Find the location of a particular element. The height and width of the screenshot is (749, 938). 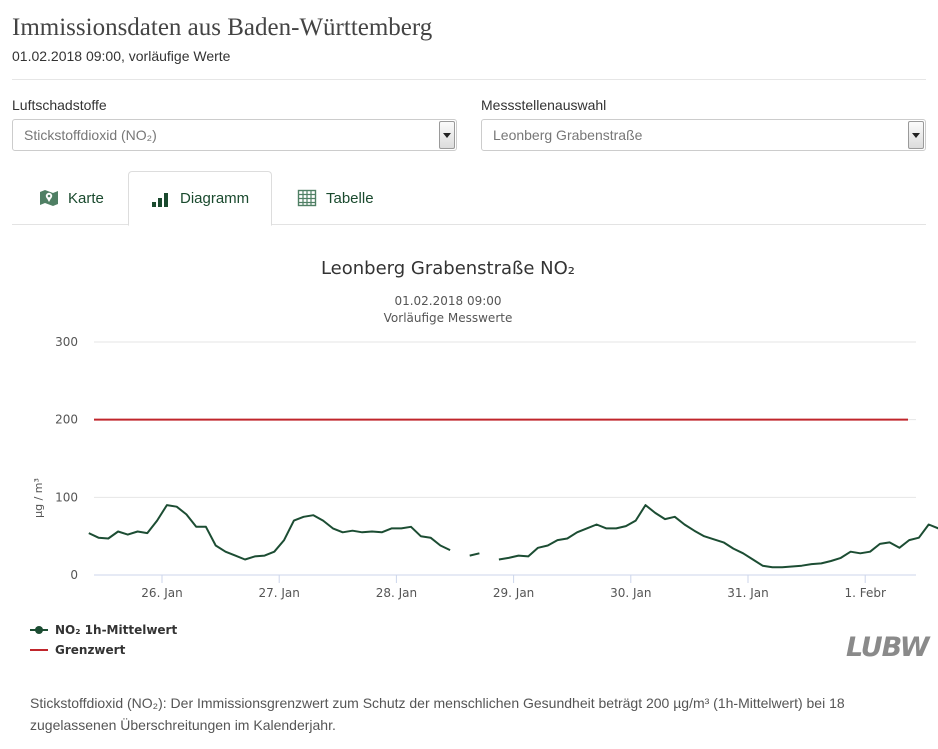

tab-tabelle: Tabelle is located at coordinates (335, 198).